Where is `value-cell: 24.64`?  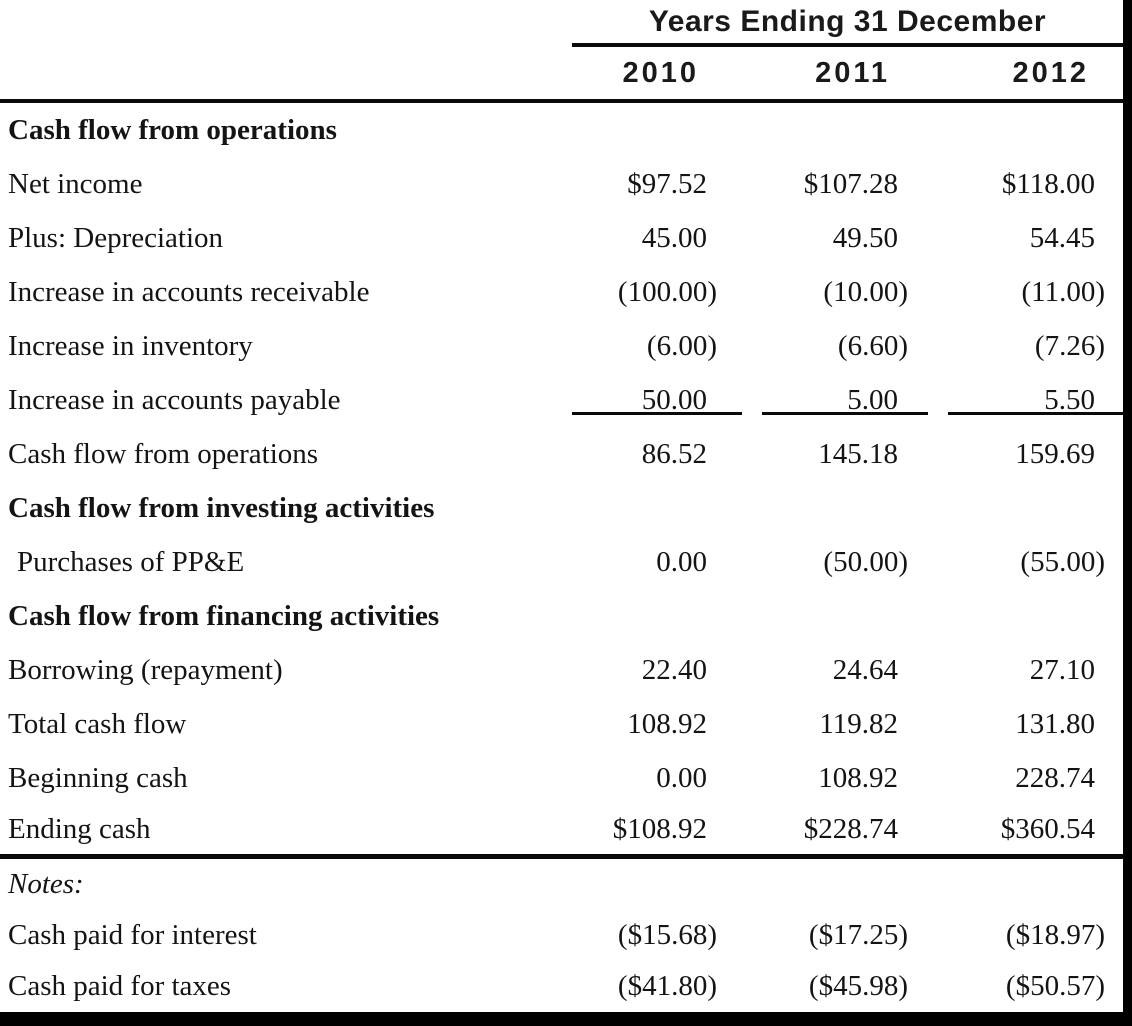 value-cell: 24.64 is located at coordinates (835, 670).